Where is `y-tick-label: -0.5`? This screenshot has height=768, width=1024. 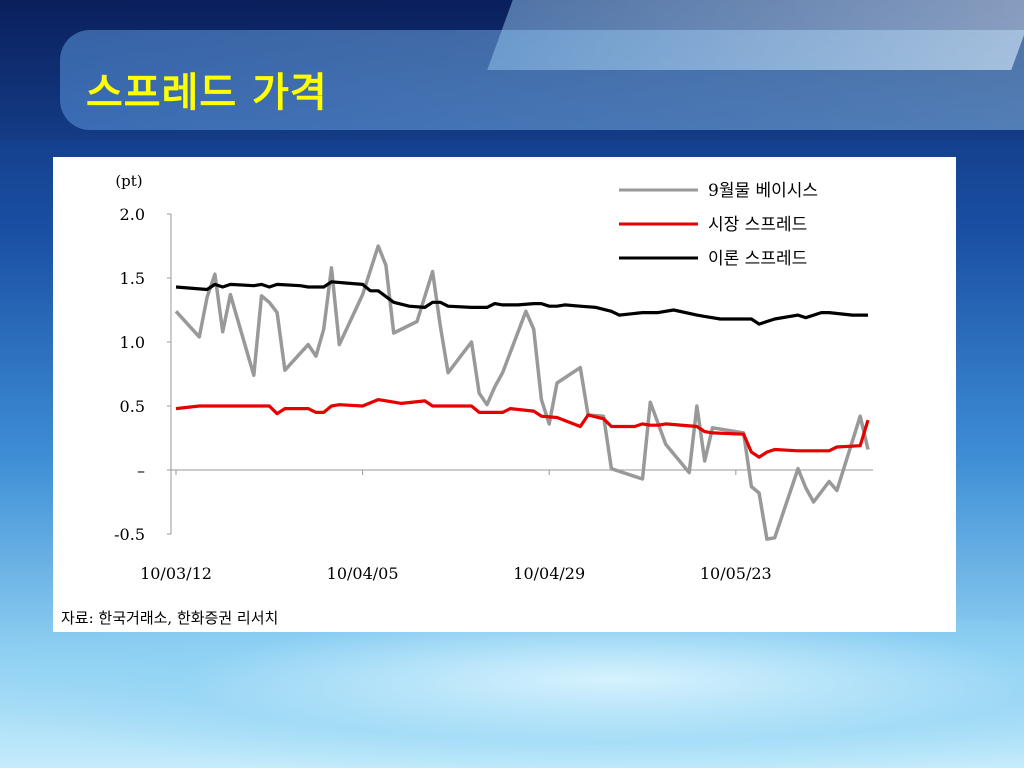 y-tick-label: -0.5 is located at coordinates (129, 534).